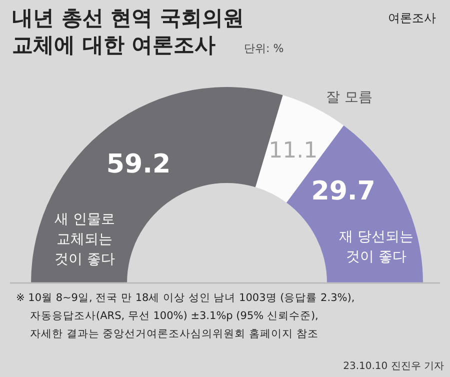  Describe the element at coordinates (138, 164) in the screenshot. I see `data-label: 59.2` at that location.